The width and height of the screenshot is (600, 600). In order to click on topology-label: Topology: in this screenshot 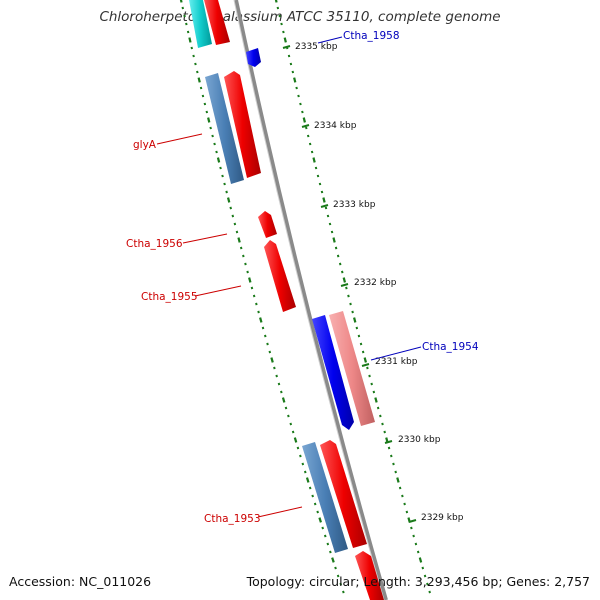, I will do `click(276, 581)`.